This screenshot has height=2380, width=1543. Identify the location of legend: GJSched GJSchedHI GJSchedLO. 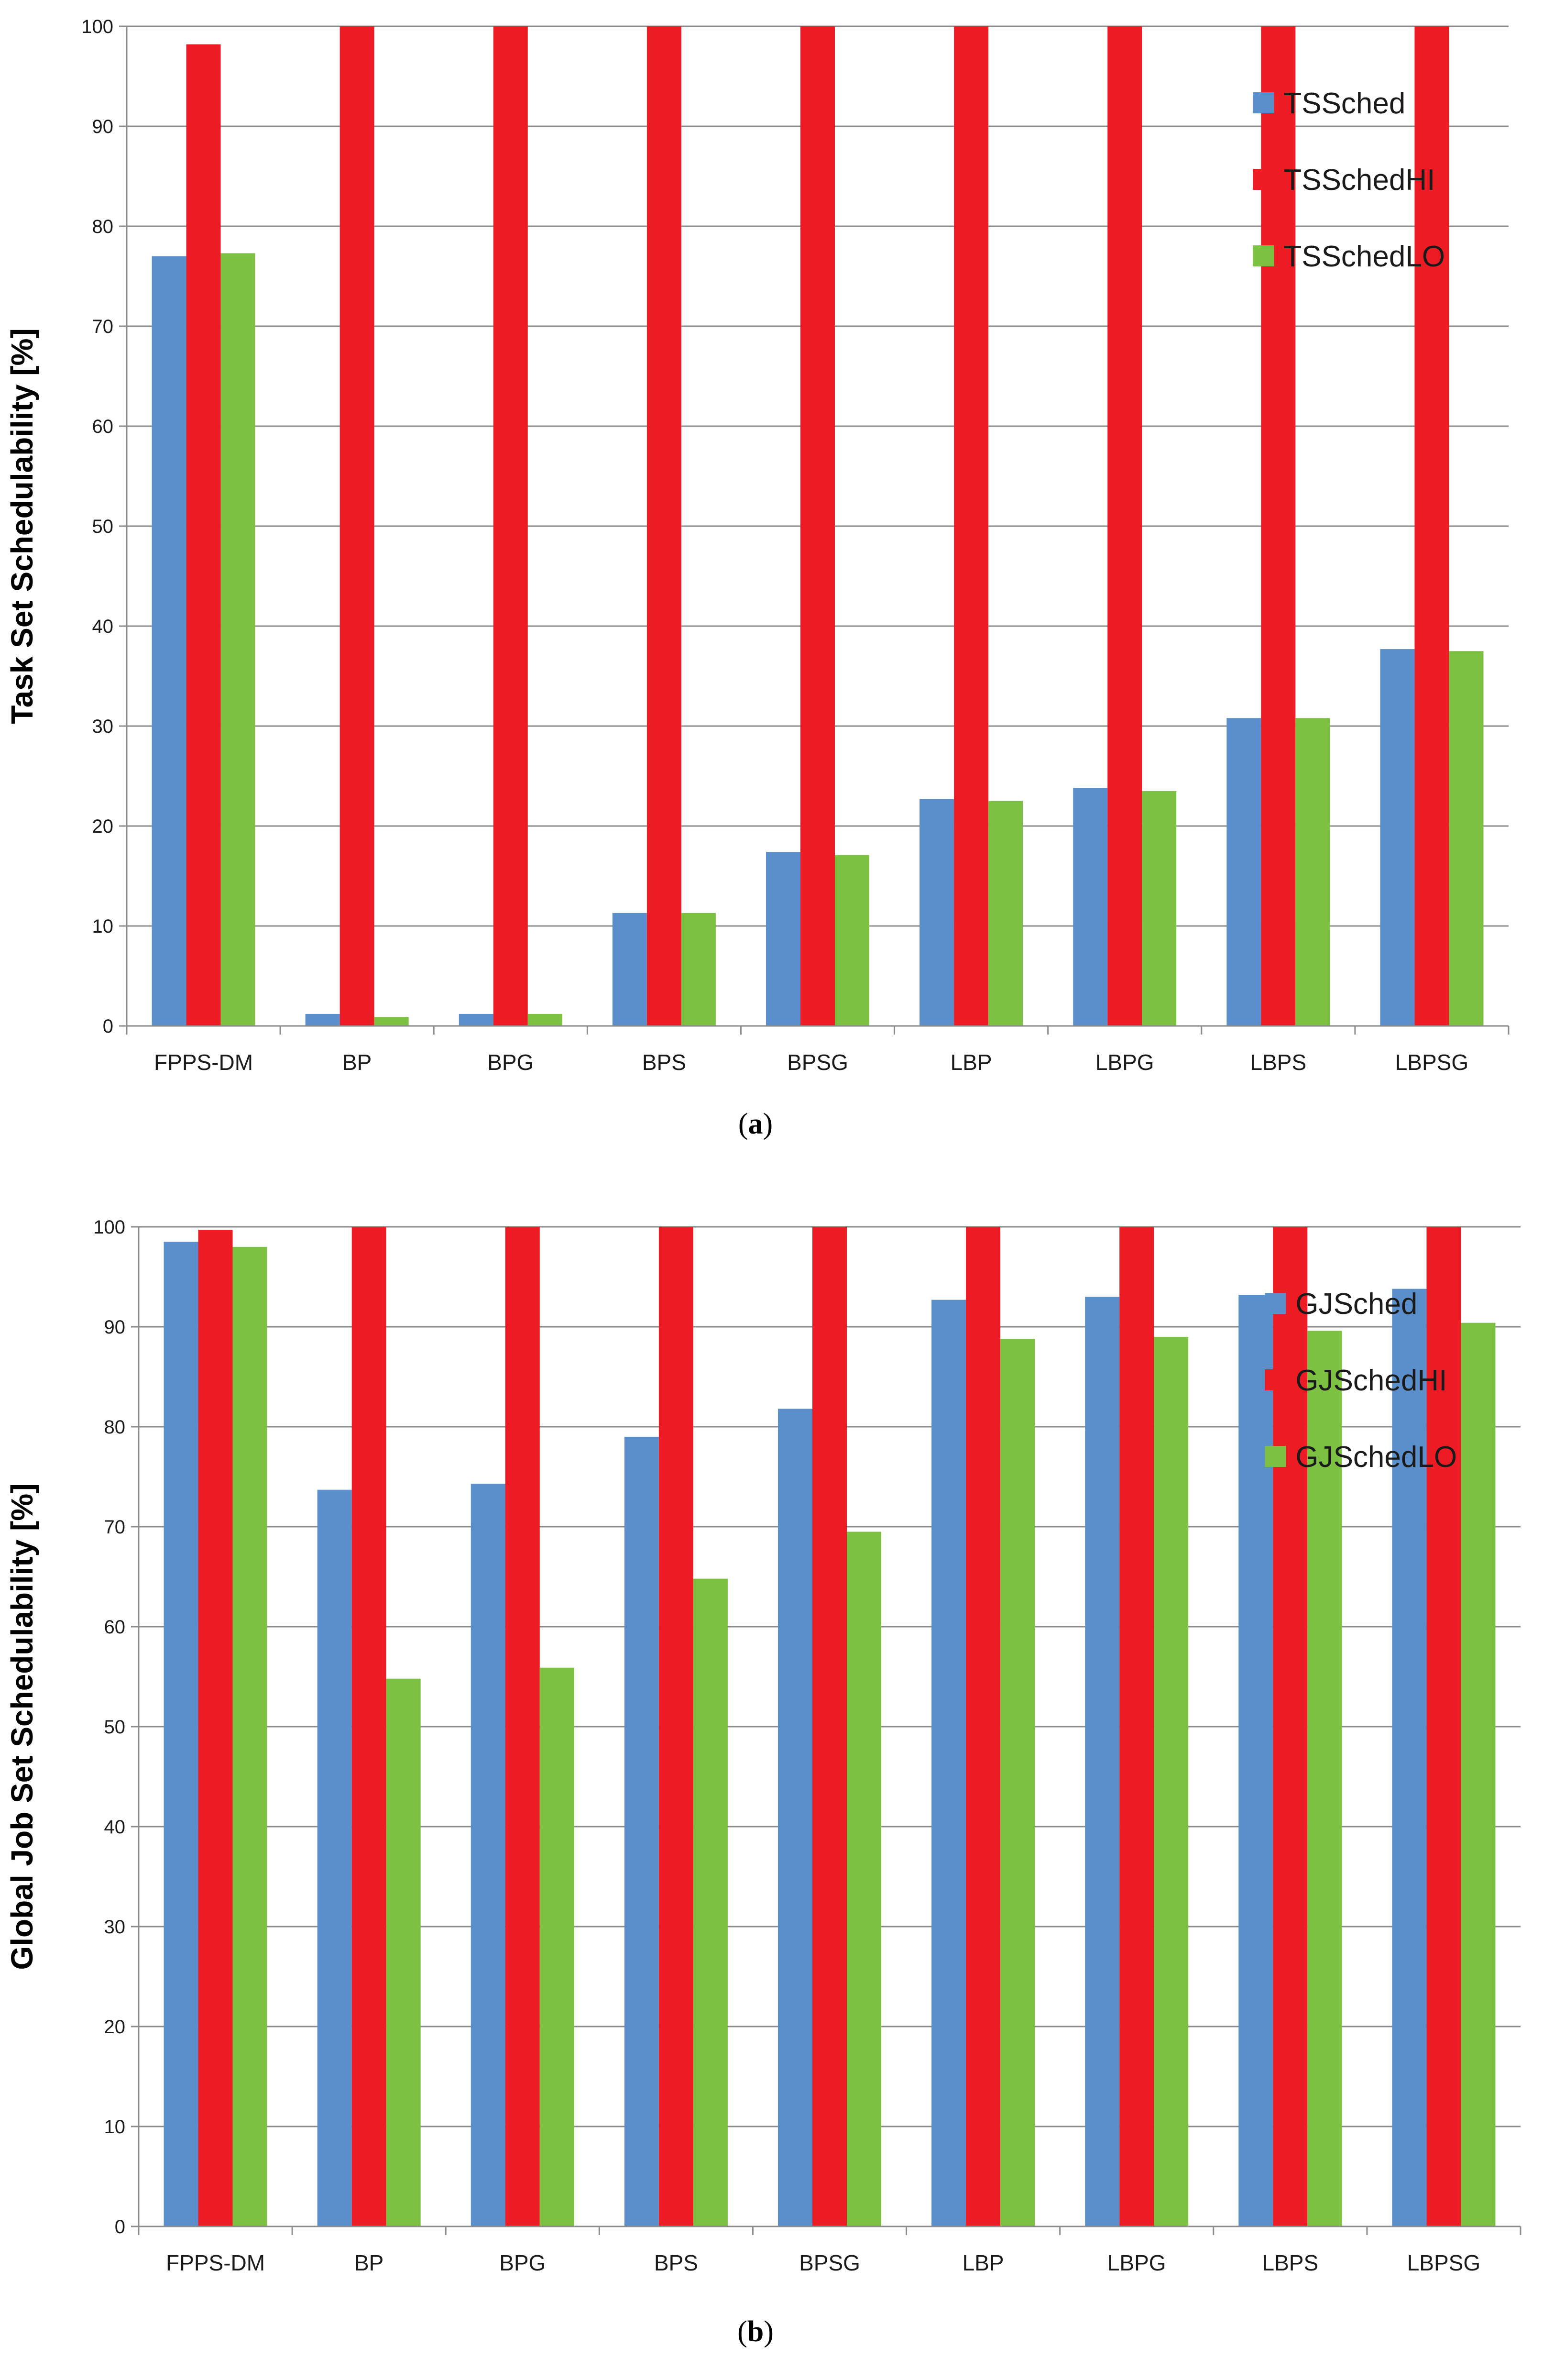
(1361, 1381).